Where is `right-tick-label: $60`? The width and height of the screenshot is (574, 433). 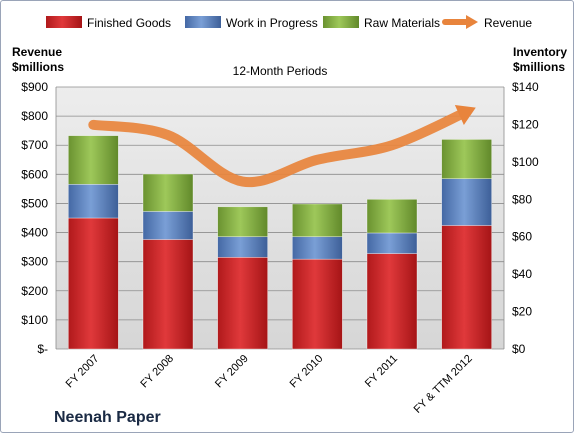 right-tick-label: $60 is located at coordinates (522, 237).